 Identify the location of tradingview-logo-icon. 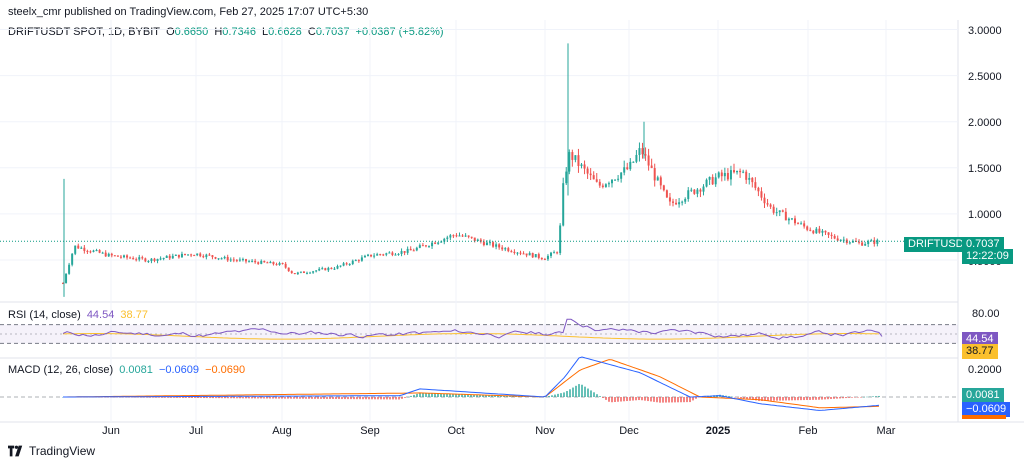
(15, 451).